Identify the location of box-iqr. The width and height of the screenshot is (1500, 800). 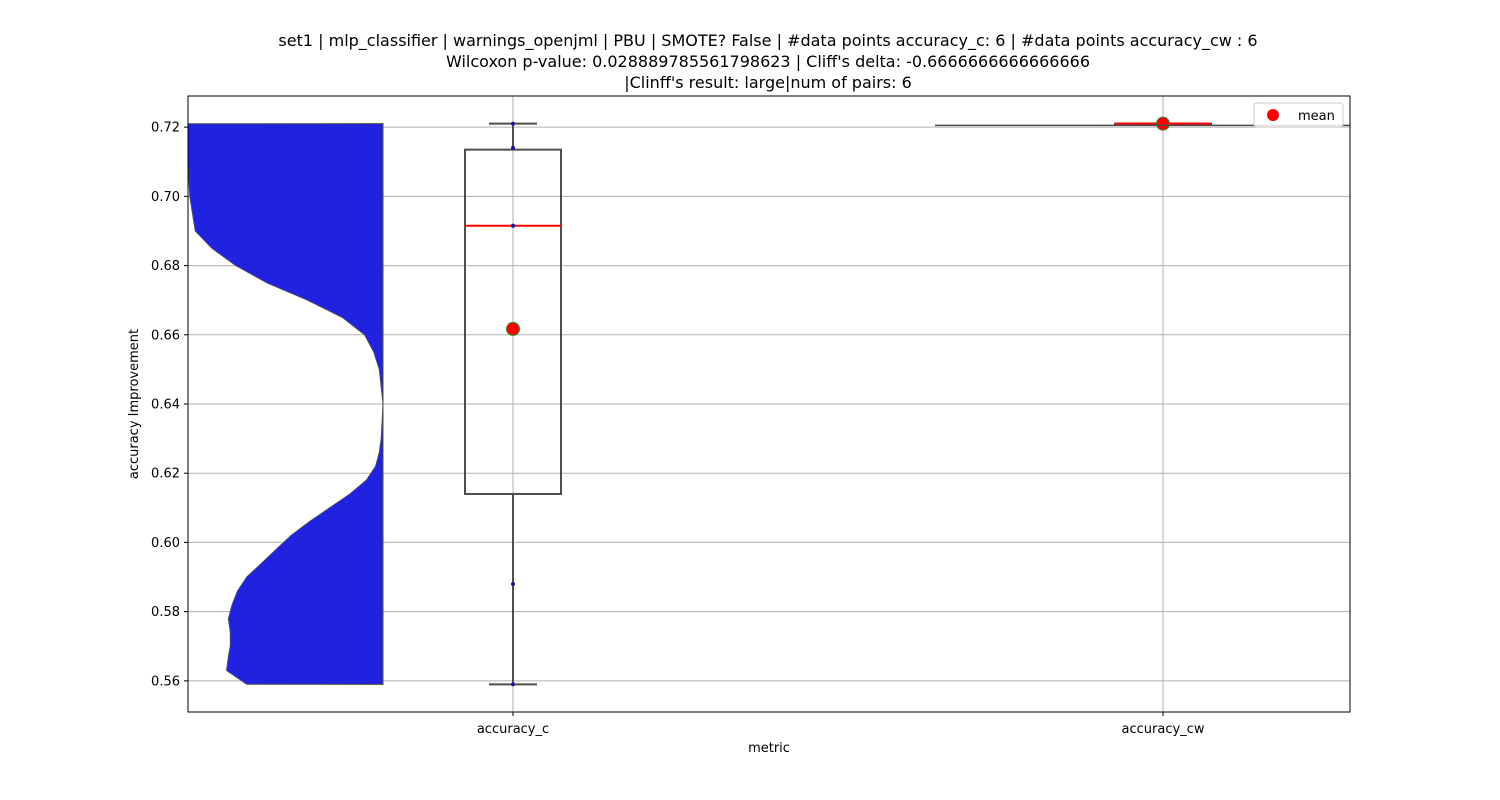
(513, 321).